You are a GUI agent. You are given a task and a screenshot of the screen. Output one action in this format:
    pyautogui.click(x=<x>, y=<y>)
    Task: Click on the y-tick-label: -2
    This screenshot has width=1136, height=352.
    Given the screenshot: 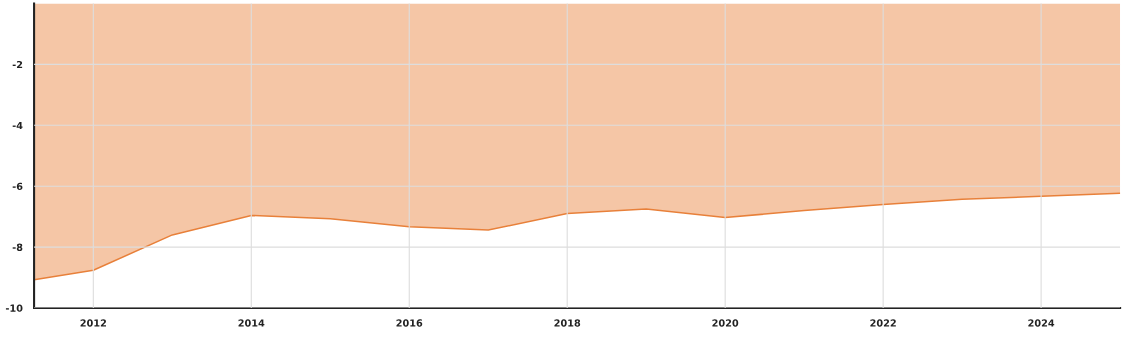 What is the action you would take?
    pyautogui.click(x=17, y=64)
    